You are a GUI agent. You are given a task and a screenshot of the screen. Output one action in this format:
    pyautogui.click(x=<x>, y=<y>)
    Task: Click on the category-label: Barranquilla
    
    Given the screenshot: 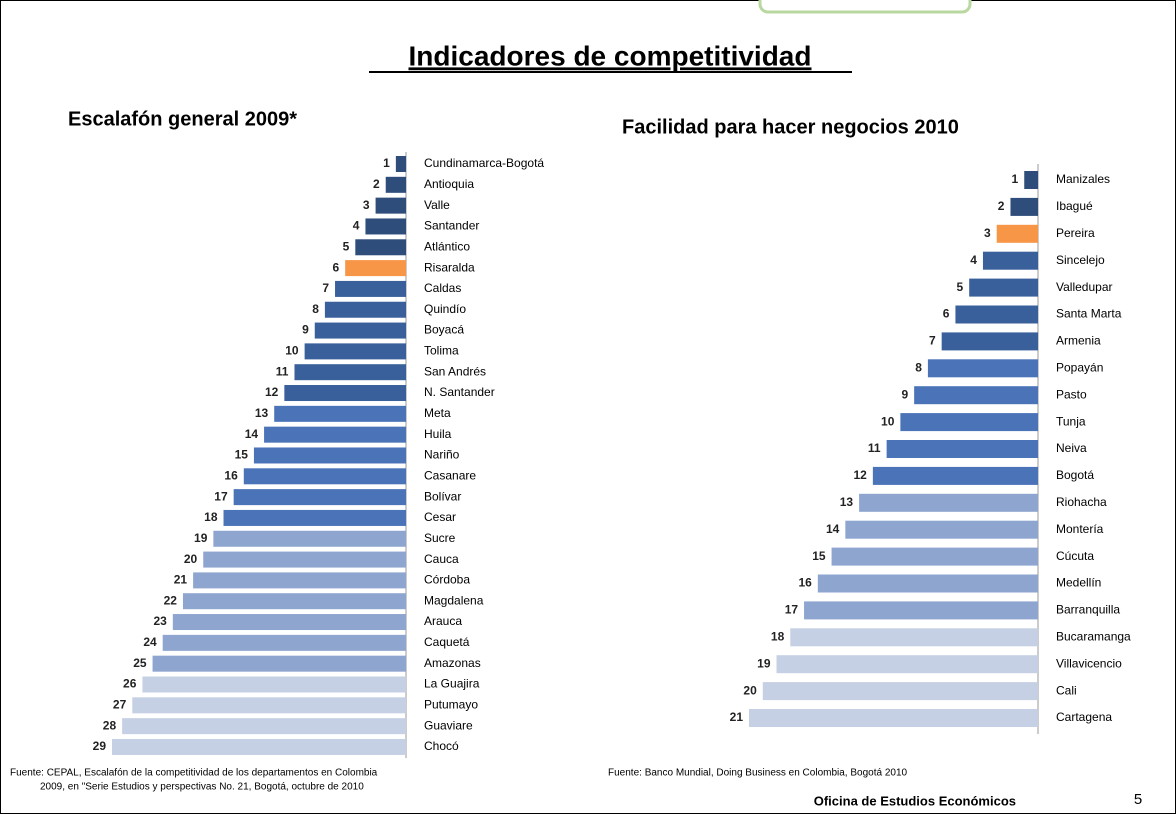 What is the action you would take?
    pyautogui.click(x=1088, y=610)
    